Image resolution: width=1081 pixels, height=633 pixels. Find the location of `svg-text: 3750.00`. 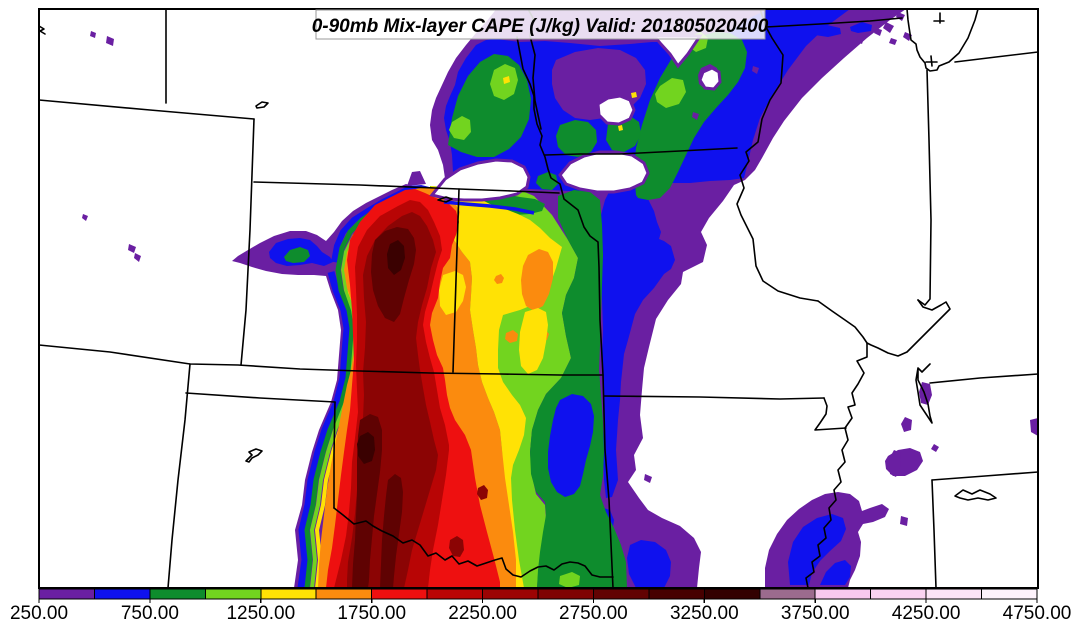

svg-text: 3750.00 is located at coordinates (815, 613).